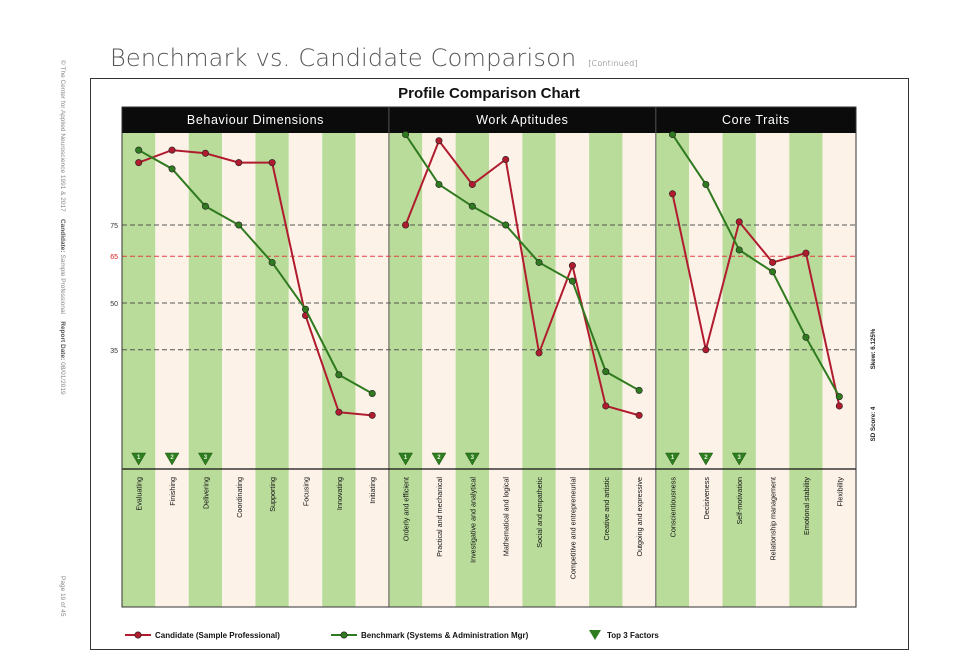  What do you see at coordinates (806, 506) in the screenshot?
I see `category-label: Emotional stability` at bounding box center [806, 506].